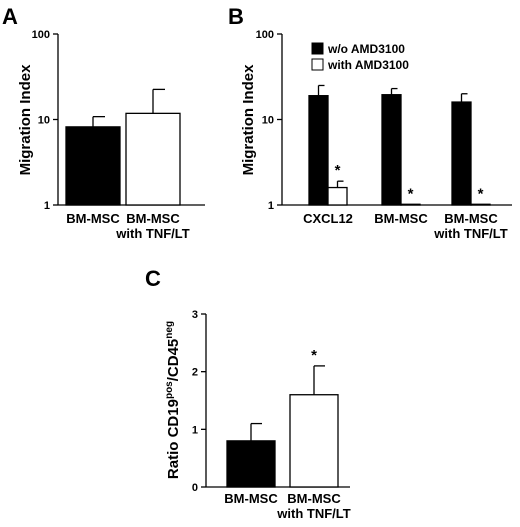  I want to click on panel-c-y-tick-label: 1, so click(195, 430).